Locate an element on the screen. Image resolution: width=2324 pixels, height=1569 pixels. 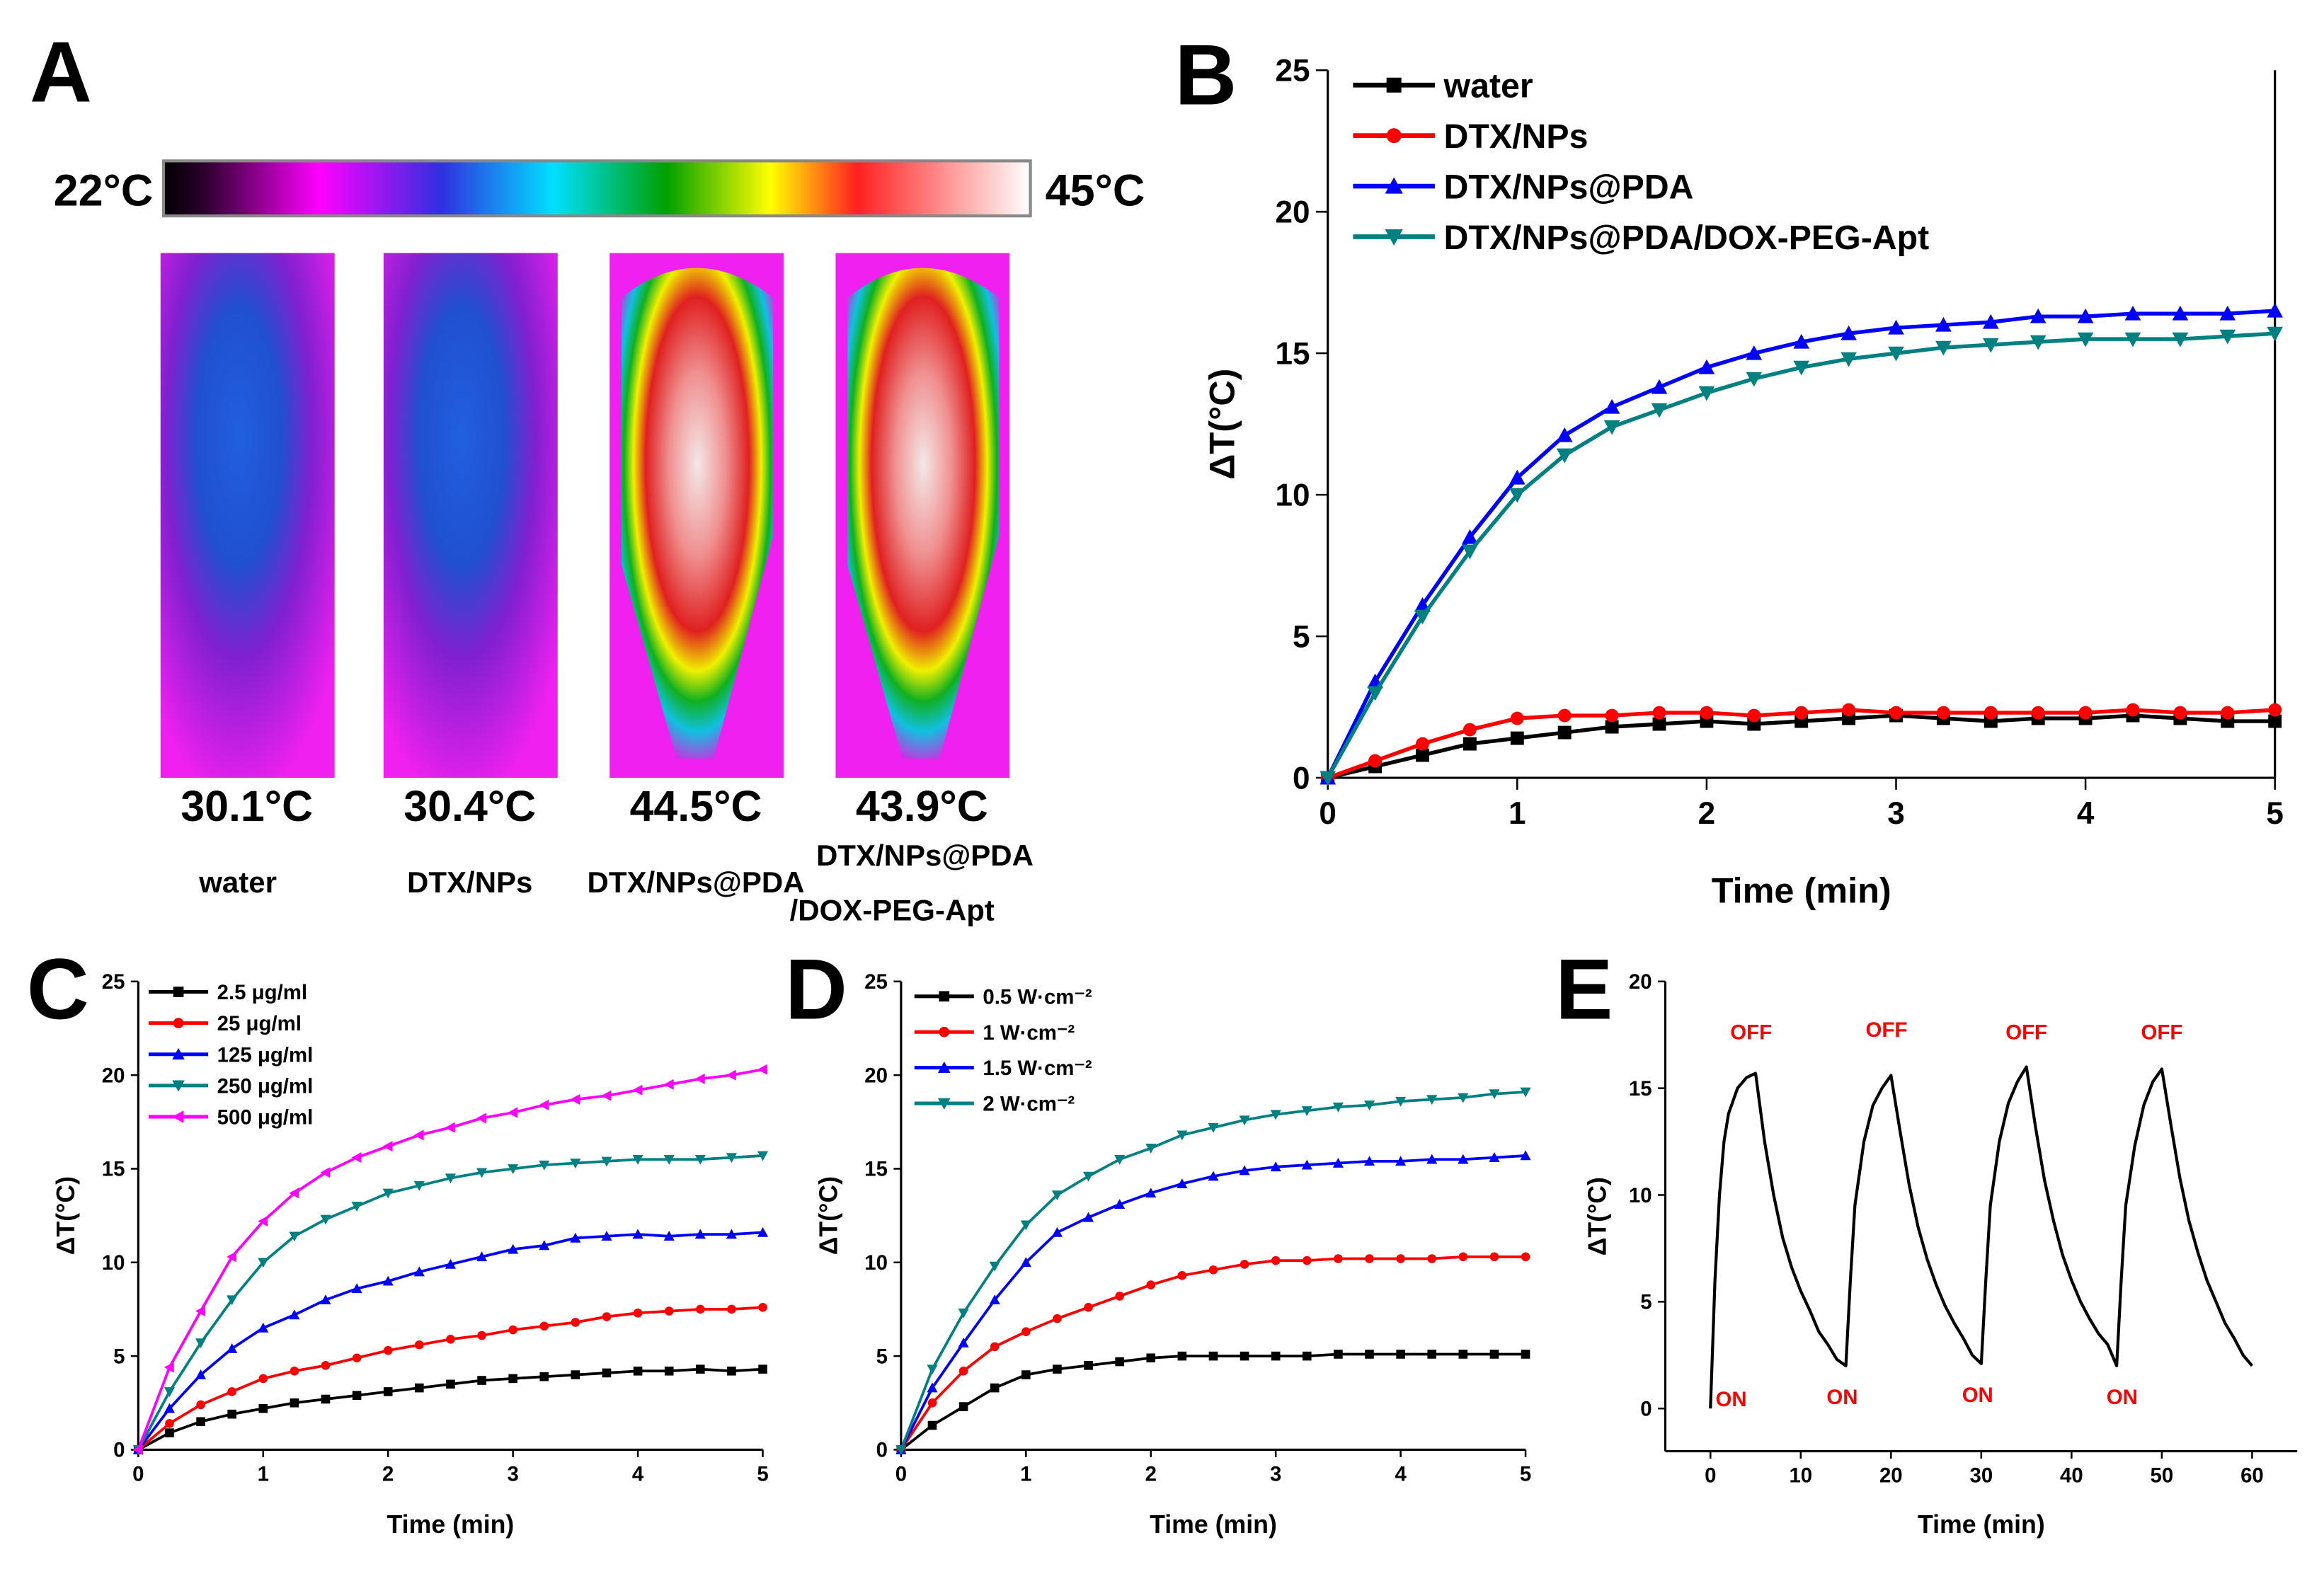
x-tick-label: 2 is located at coordinates (388, 1475).